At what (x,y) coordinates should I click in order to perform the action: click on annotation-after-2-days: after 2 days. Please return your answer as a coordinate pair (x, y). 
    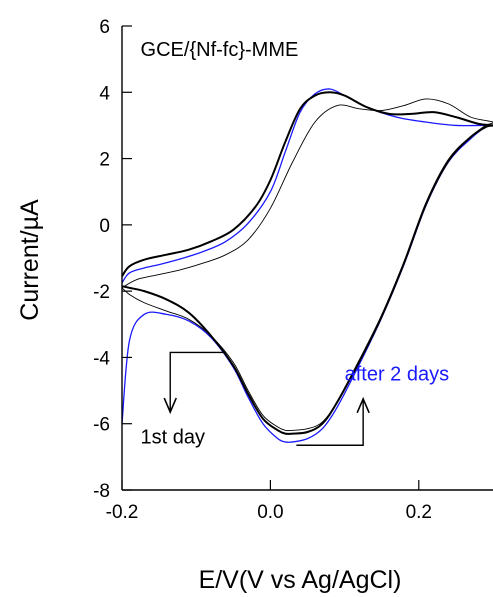
    Looking at the image, I should click on (397, 375).